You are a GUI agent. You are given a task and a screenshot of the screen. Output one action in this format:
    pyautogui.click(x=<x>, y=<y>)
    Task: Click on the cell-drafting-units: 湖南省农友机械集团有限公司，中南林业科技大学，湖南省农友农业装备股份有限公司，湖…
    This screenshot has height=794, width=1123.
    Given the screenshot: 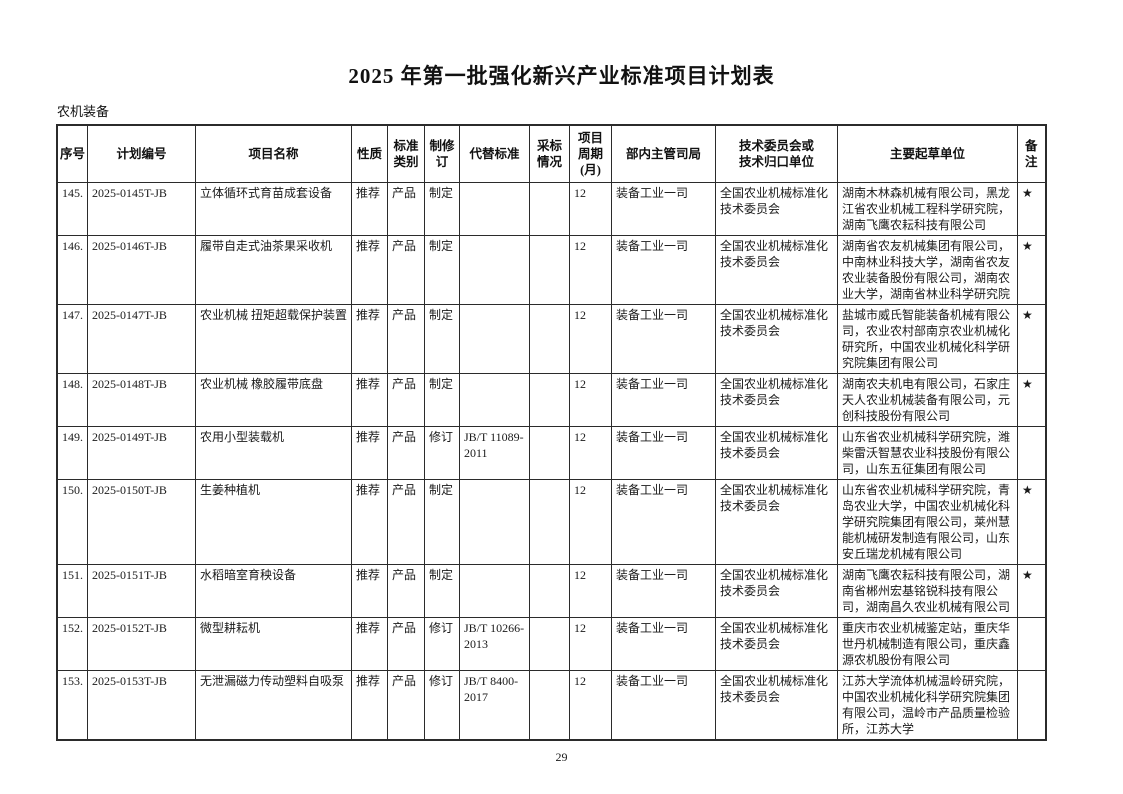 What is the action you would take?
    pyautogui.click(x=927, y=270)
    